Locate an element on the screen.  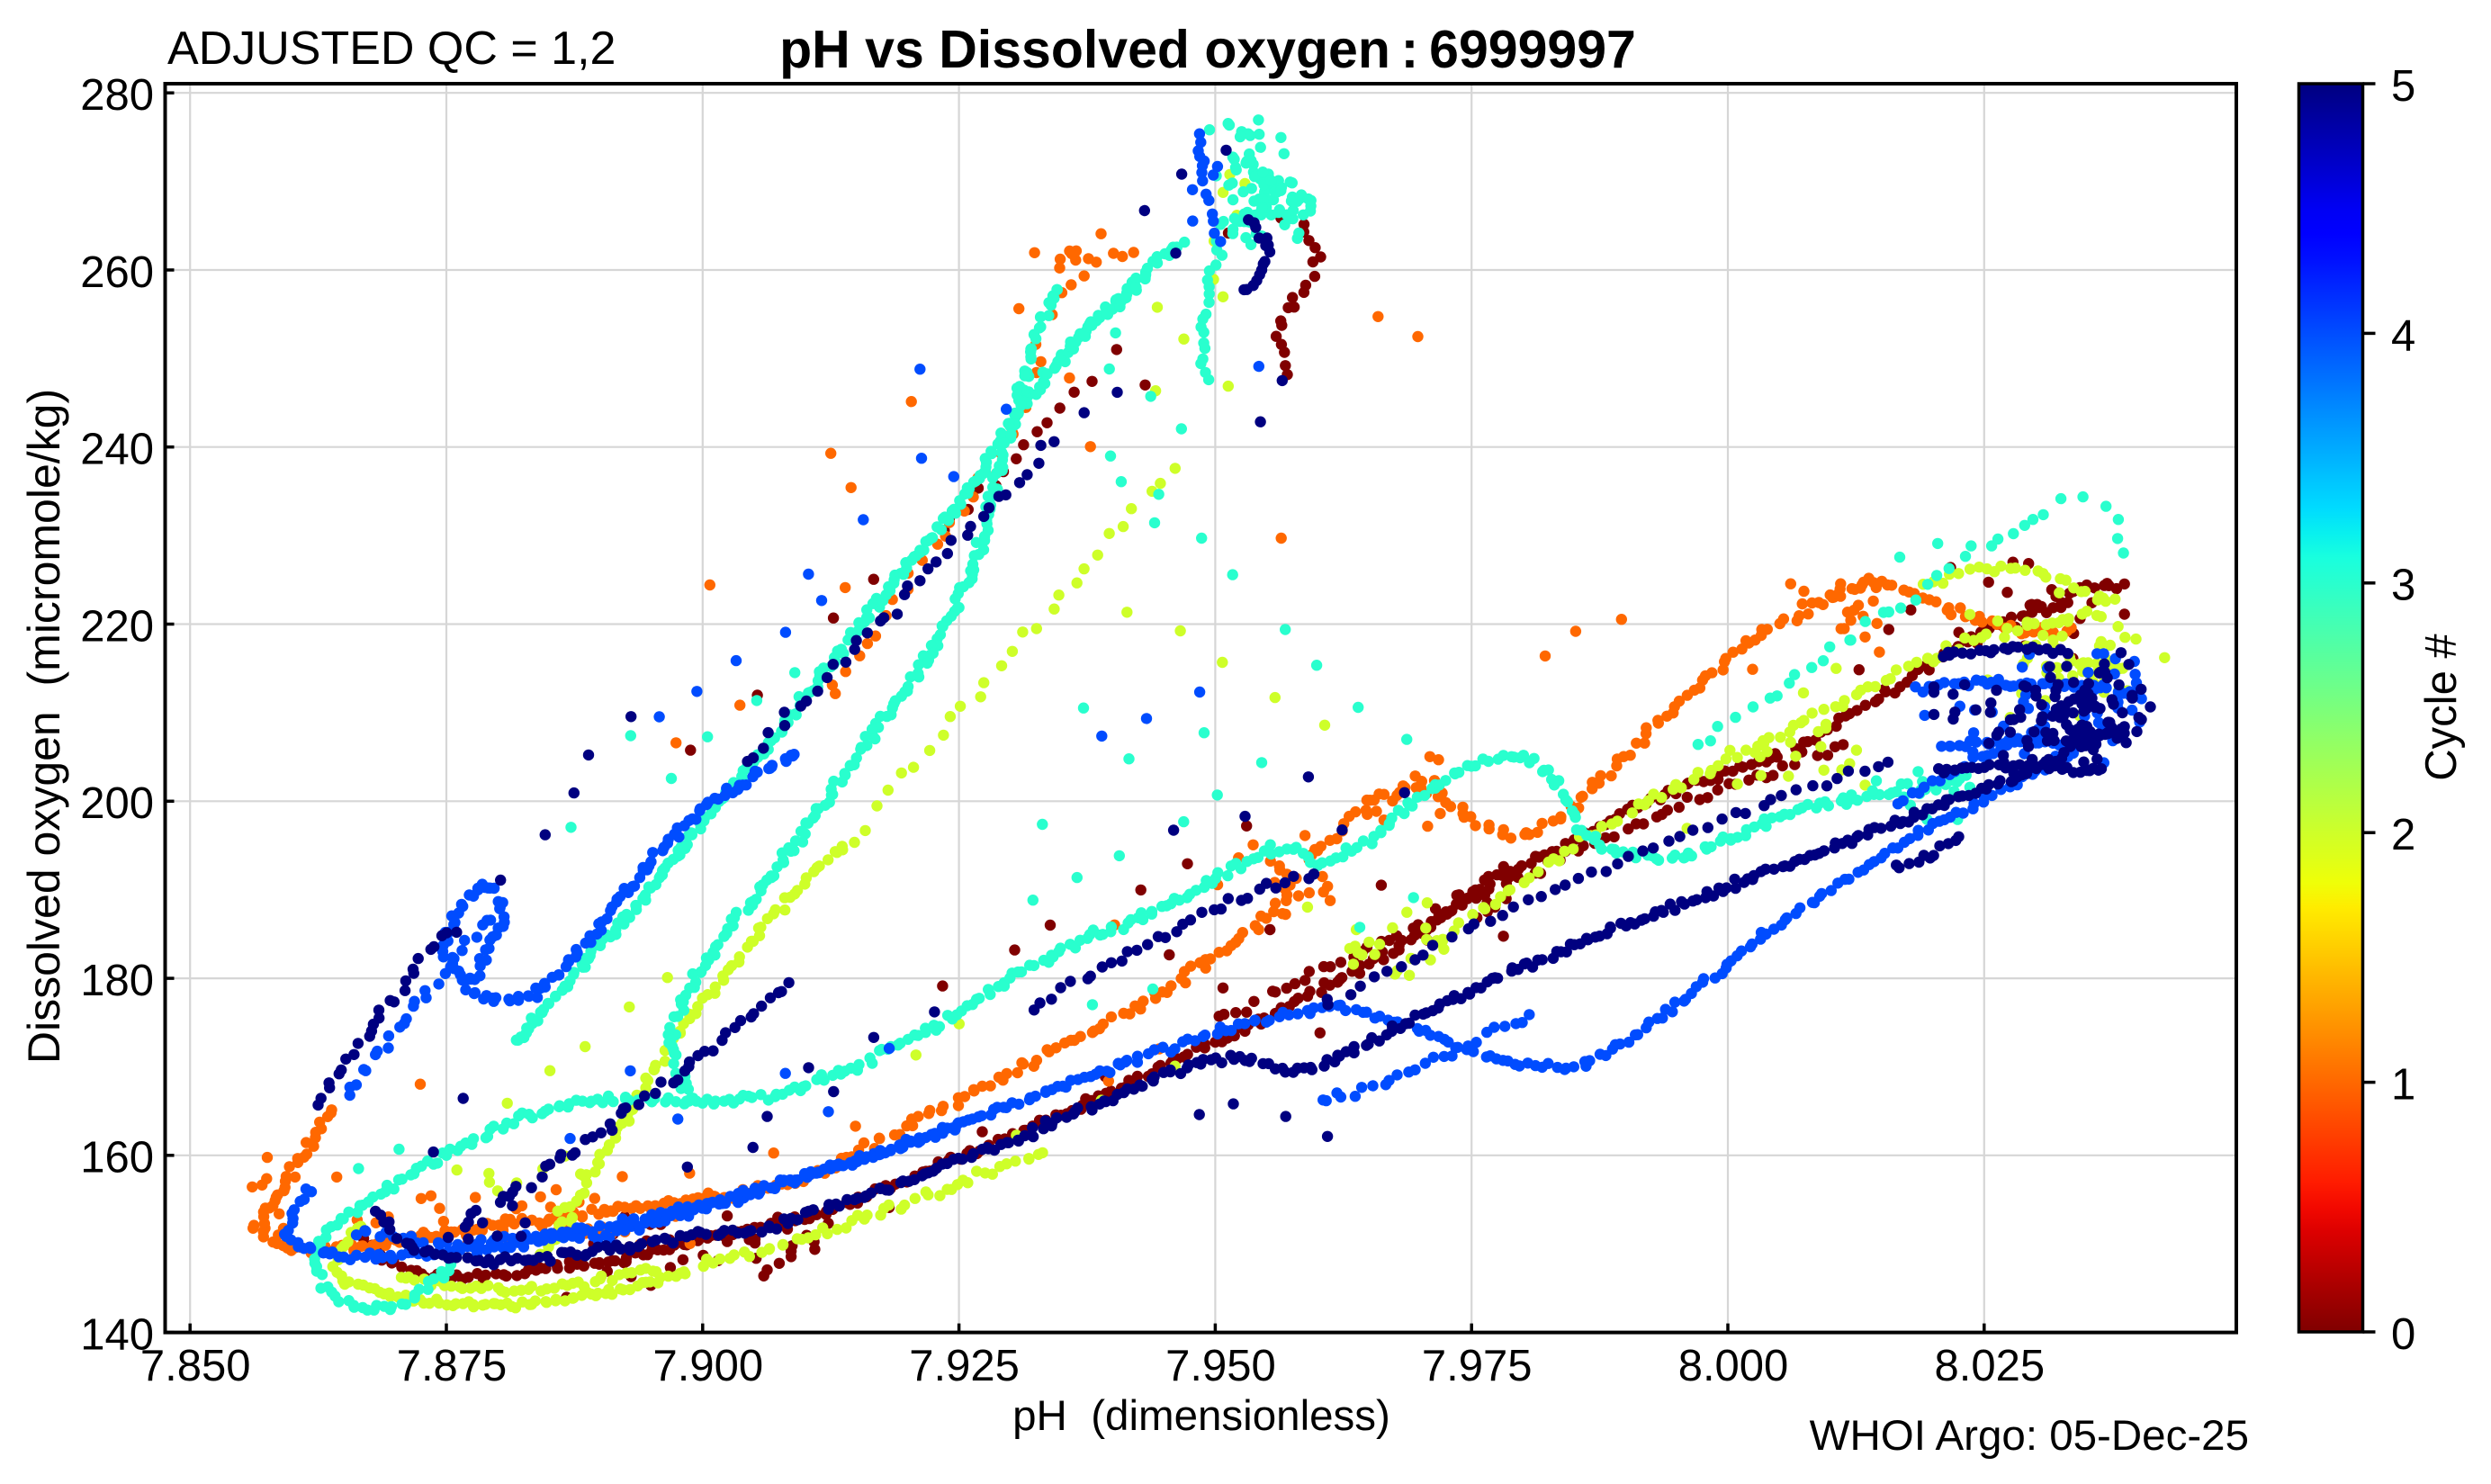
svg-text: 8.025 is located at coordinates (1989, 1366).